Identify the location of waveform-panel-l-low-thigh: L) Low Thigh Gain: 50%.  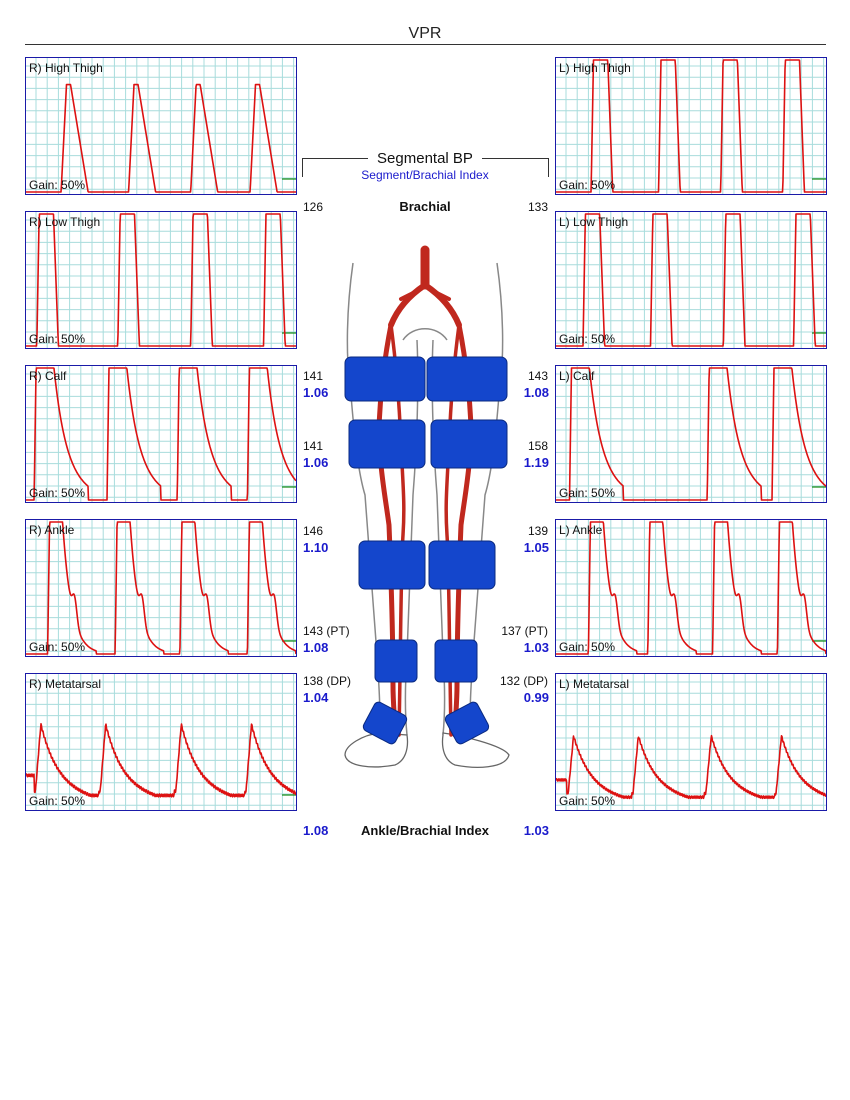
(691, 280).